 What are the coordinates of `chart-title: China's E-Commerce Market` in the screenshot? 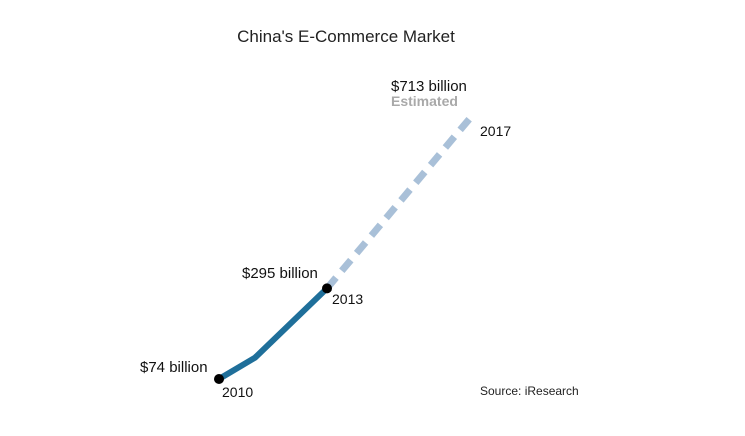 It's located at (346, 36).